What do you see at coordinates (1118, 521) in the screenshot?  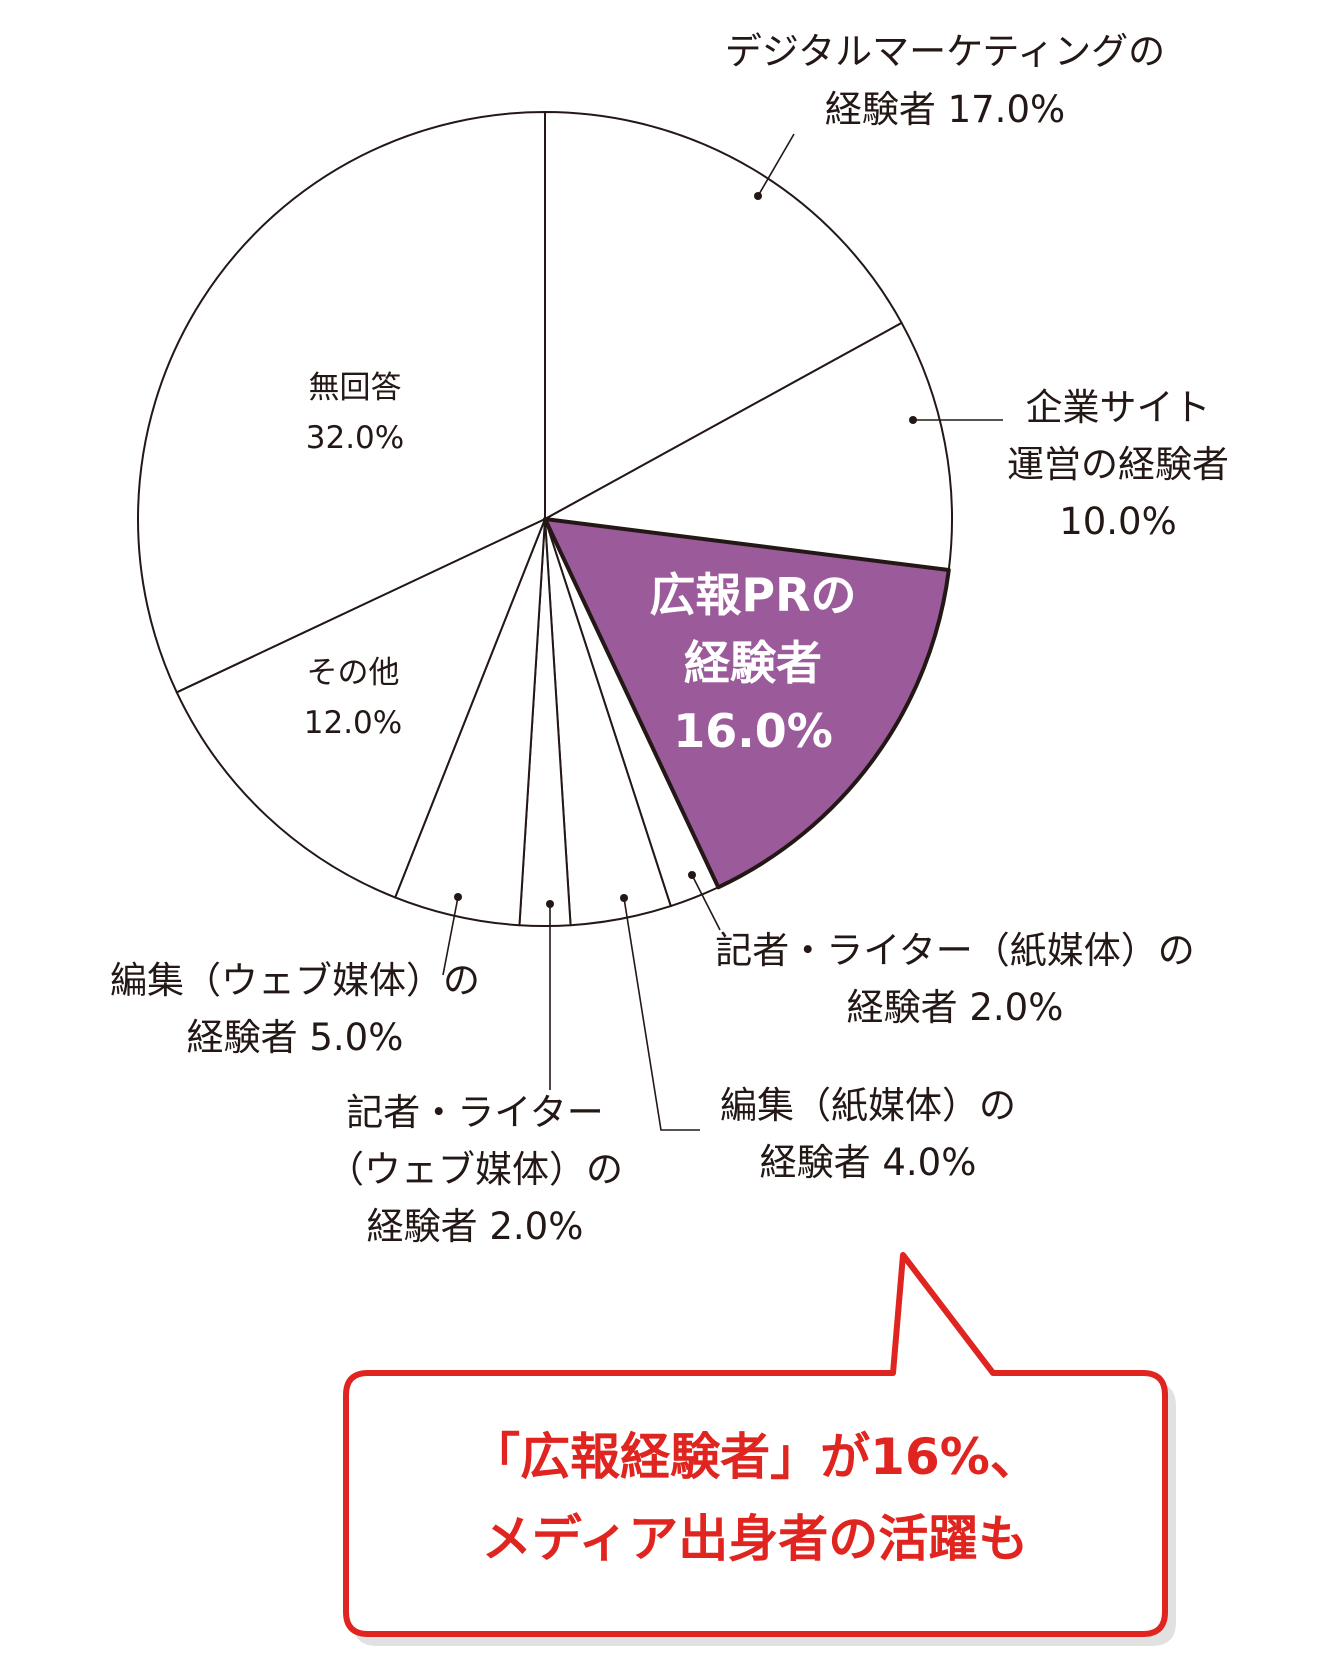 I see `slice-label-line: 10.0%` at bounding box center [1118, 521].